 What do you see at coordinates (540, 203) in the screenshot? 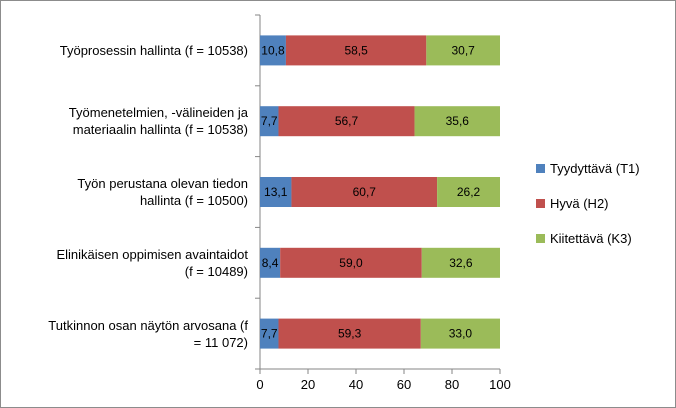
I see `legend-swatch-h2` at bounding box center [540, 203].